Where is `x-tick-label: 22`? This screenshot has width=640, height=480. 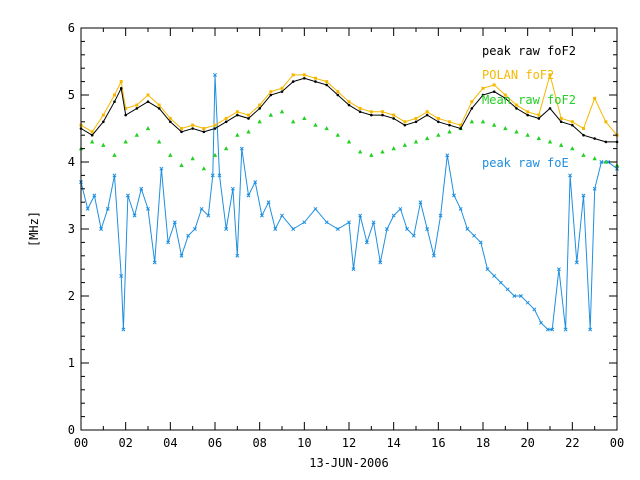
x-tick-label: 22 is located at coordinates (572, 443).